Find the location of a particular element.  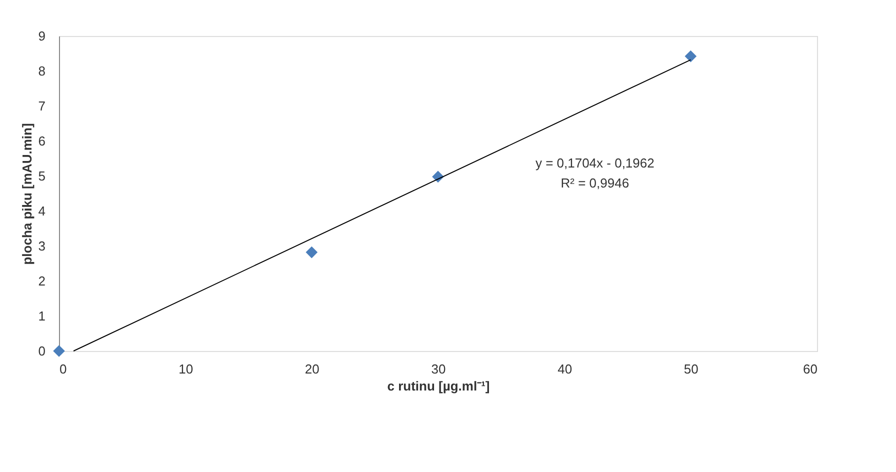

x-tick-label: 20 is located at coordinates (312, 369).